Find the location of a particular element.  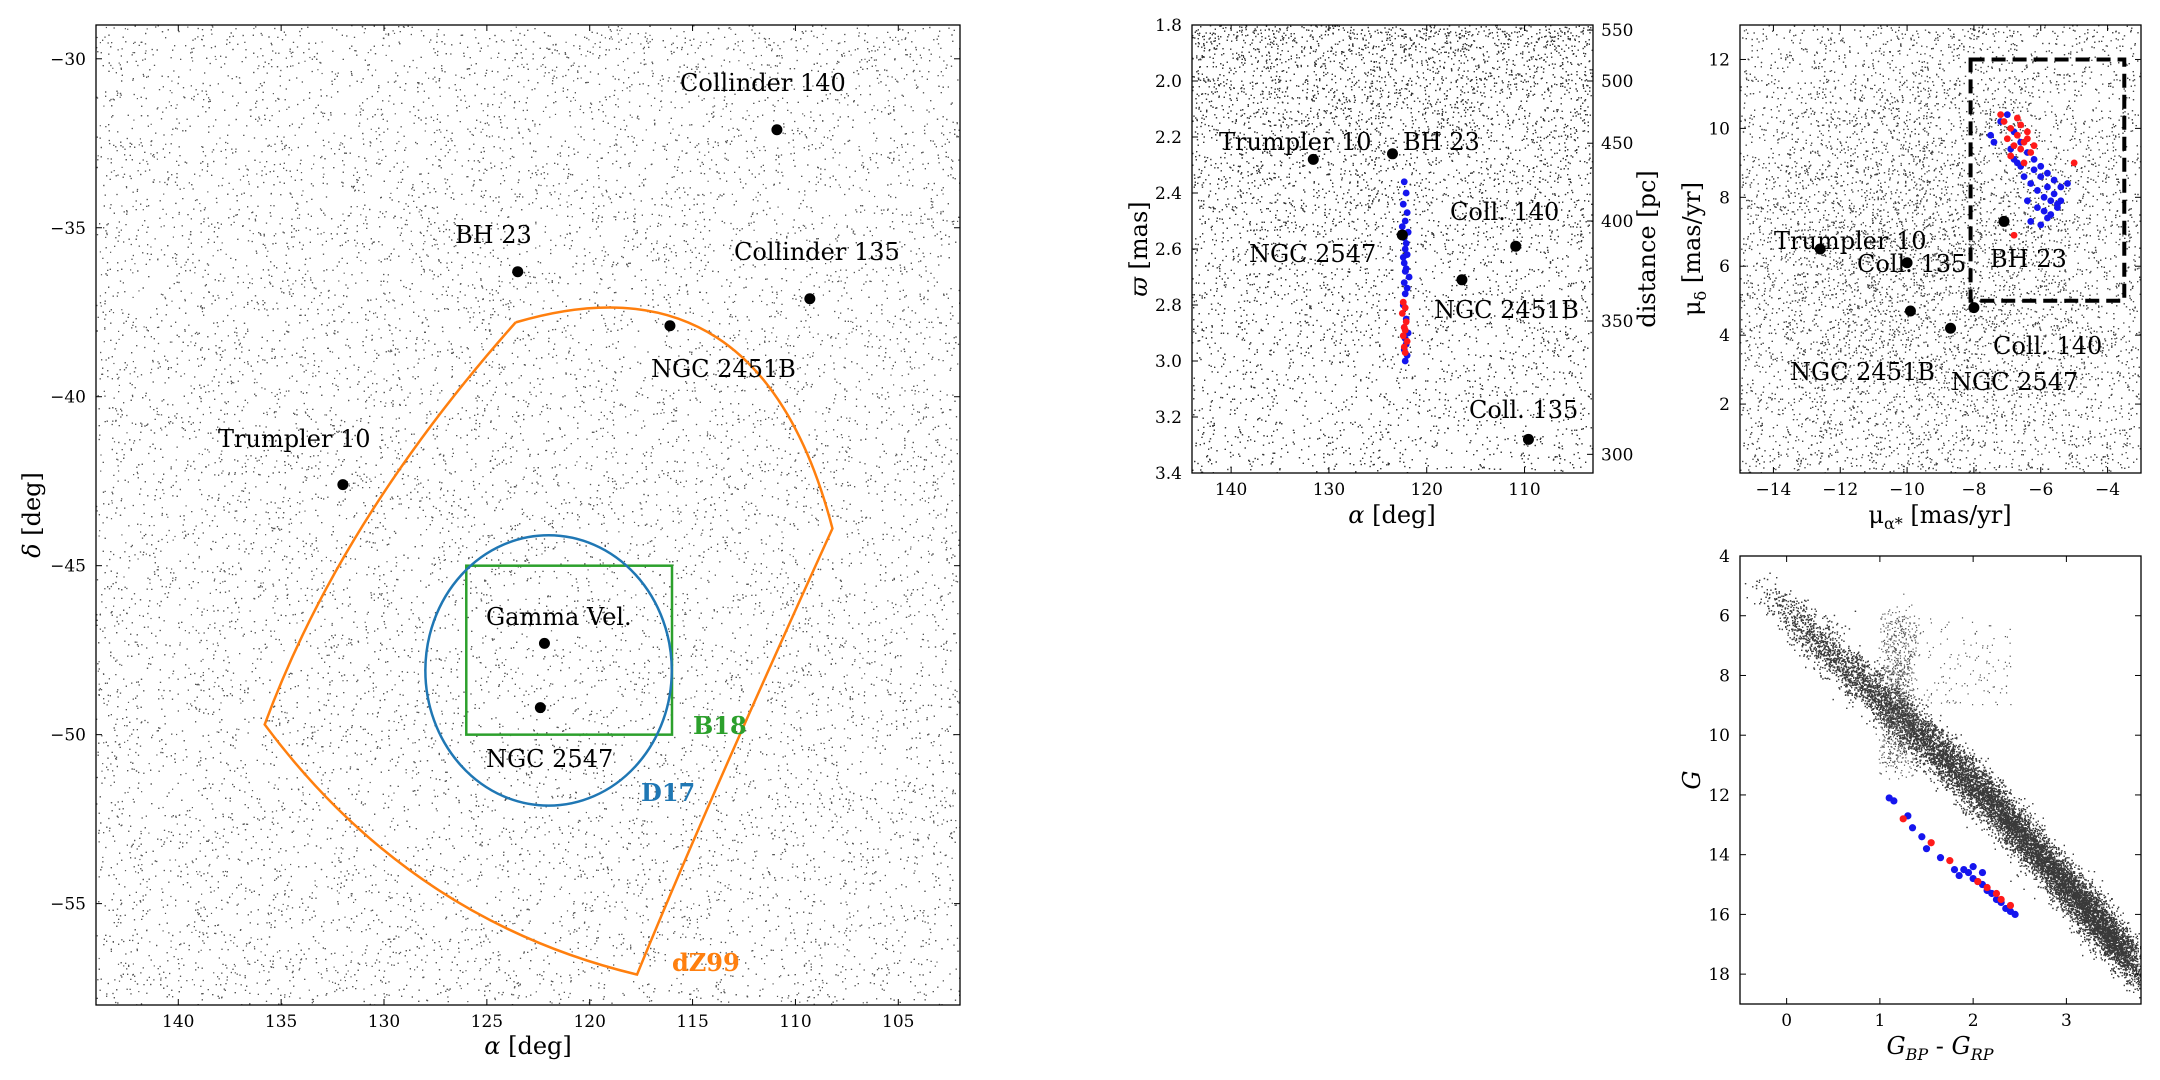

pm-ylabel: μδ [mas/yr] is located at coordinates (1694, 249).